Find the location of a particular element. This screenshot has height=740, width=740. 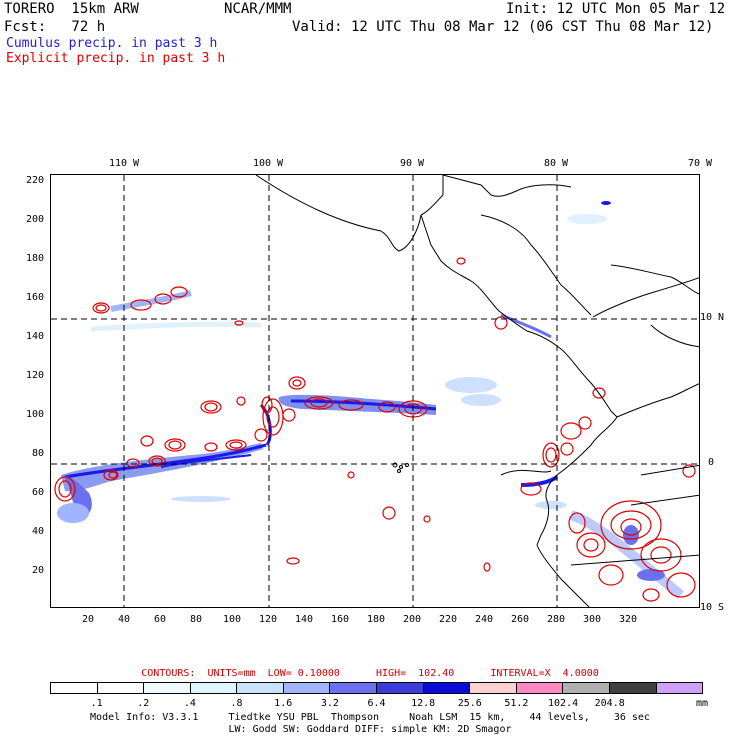

y-tick: 160 is located at coordinates (34, 297).